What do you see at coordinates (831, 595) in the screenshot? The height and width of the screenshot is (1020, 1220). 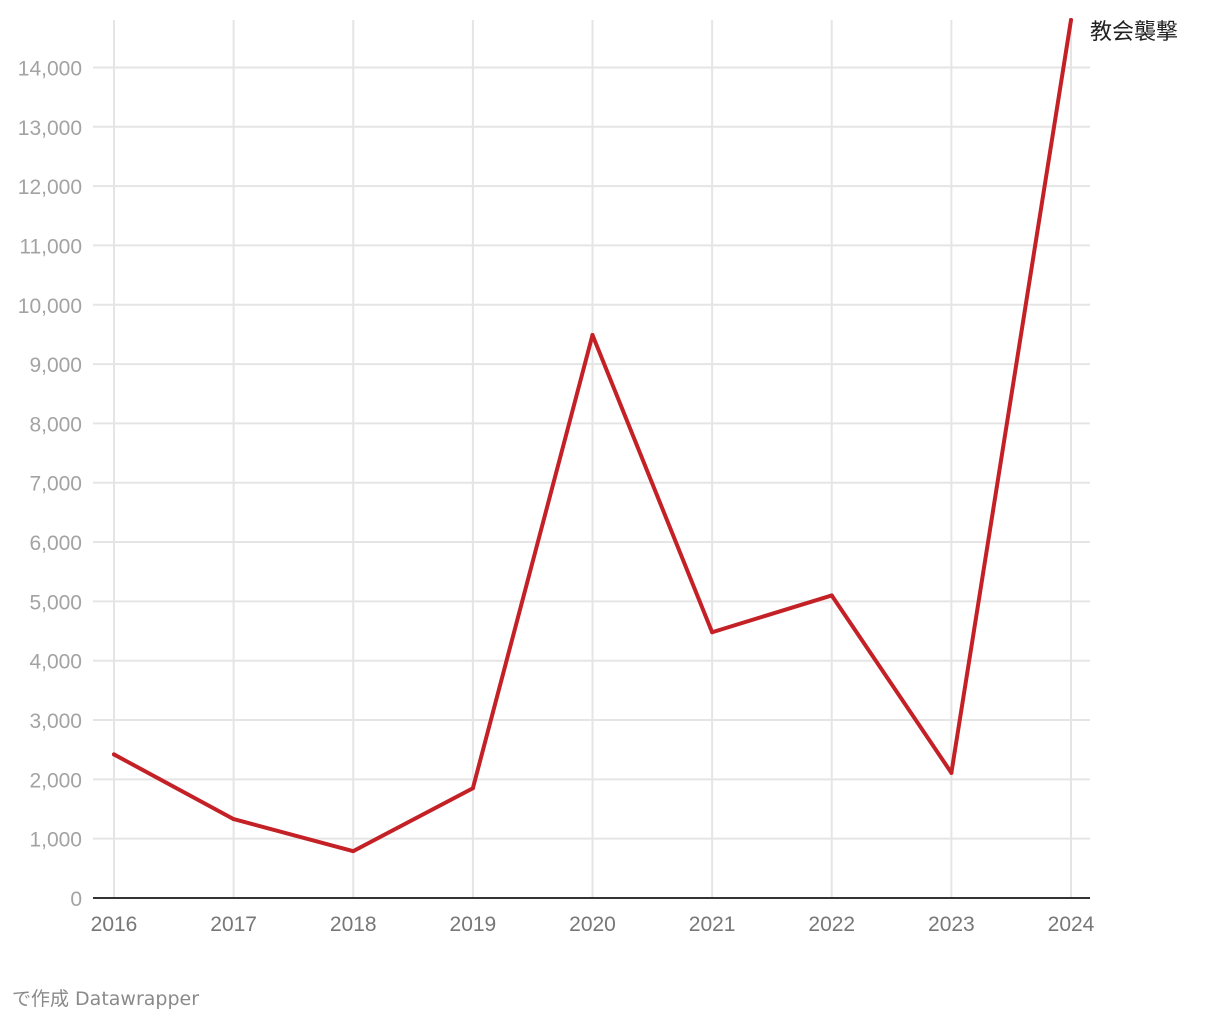 I see `data-point-2022` at bounding box center [831, 595].